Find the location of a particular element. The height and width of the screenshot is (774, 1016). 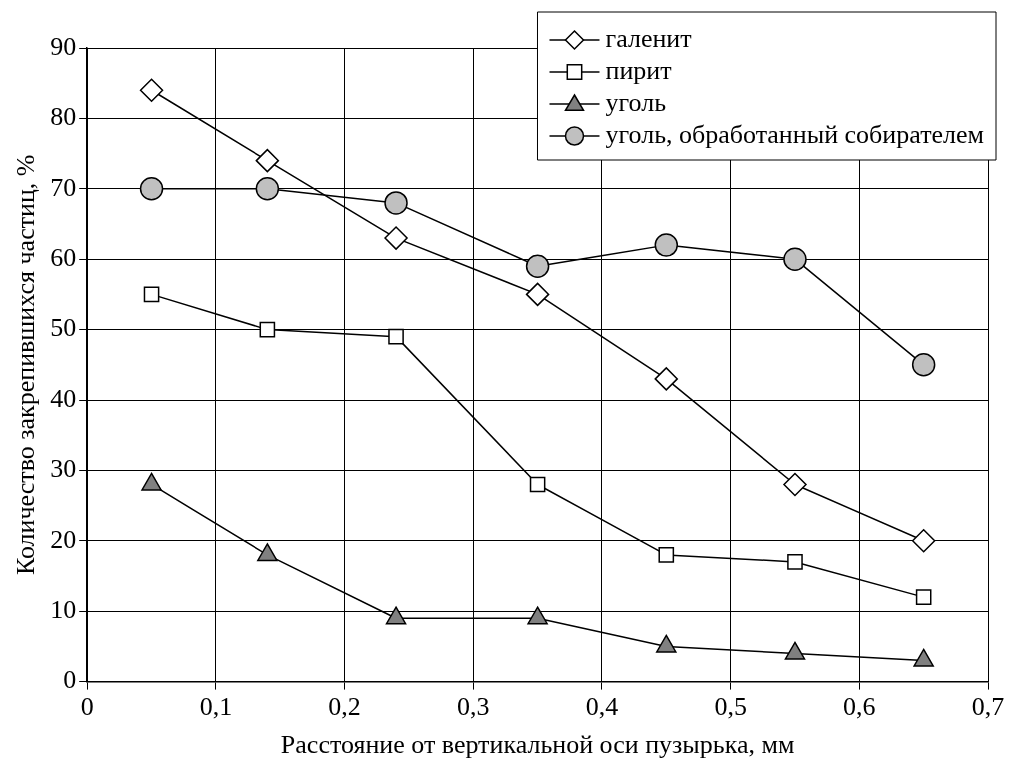

y-tick-label: 70 is located at coordinates (63, 187).